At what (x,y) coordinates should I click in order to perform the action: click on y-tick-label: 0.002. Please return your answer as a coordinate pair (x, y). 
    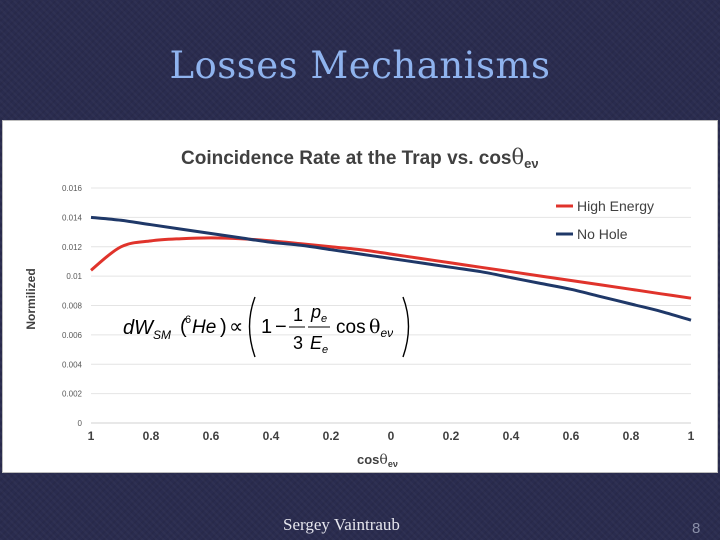
    Looking at the image, I should click on (72, 394).